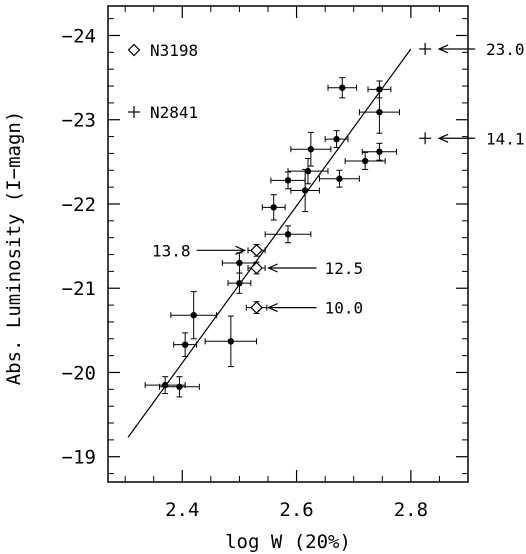 The height and width of the screenshot is (554, 526). Describe the element at coordinates (182, 510) in the screenshot. I see `x-tick-label: 2.4` at that location.